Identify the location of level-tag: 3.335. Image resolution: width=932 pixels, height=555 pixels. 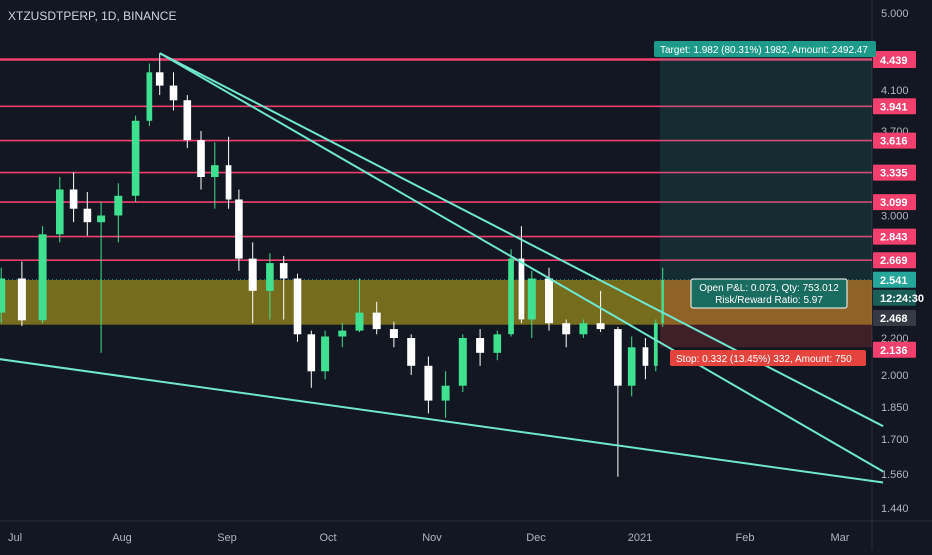
(894, 174).